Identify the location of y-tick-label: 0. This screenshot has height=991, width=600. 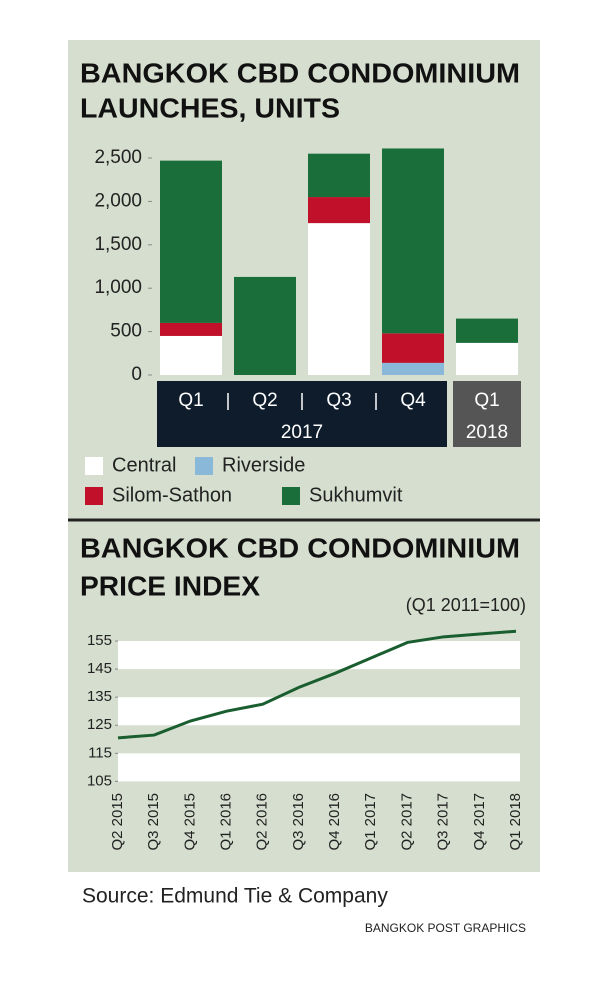
(136, 374).